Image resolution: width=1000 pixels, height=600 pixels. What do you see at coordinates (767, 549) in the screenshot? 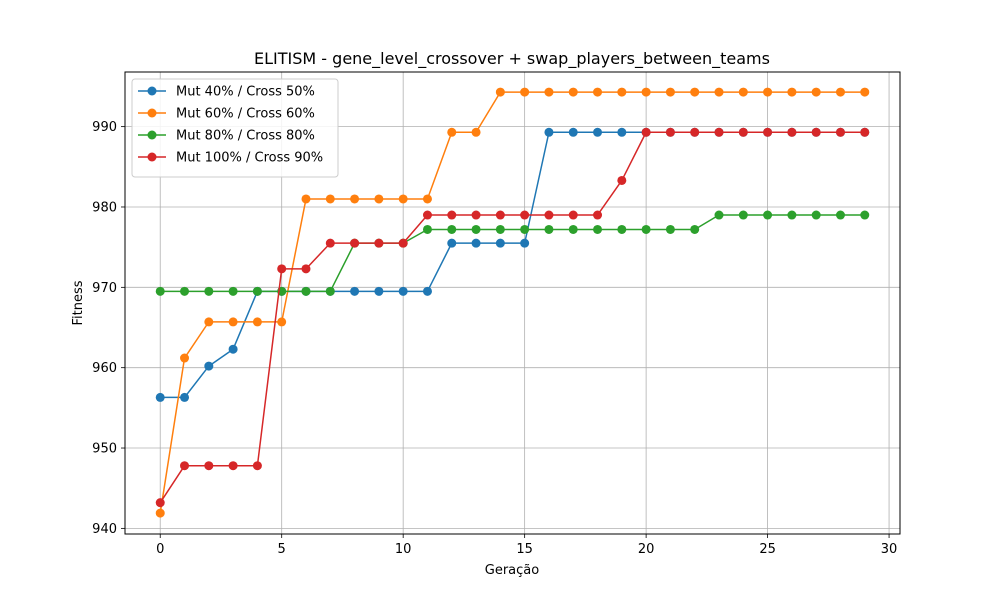
I see `x-tick-label: 25` at bounding box center [767, 549].